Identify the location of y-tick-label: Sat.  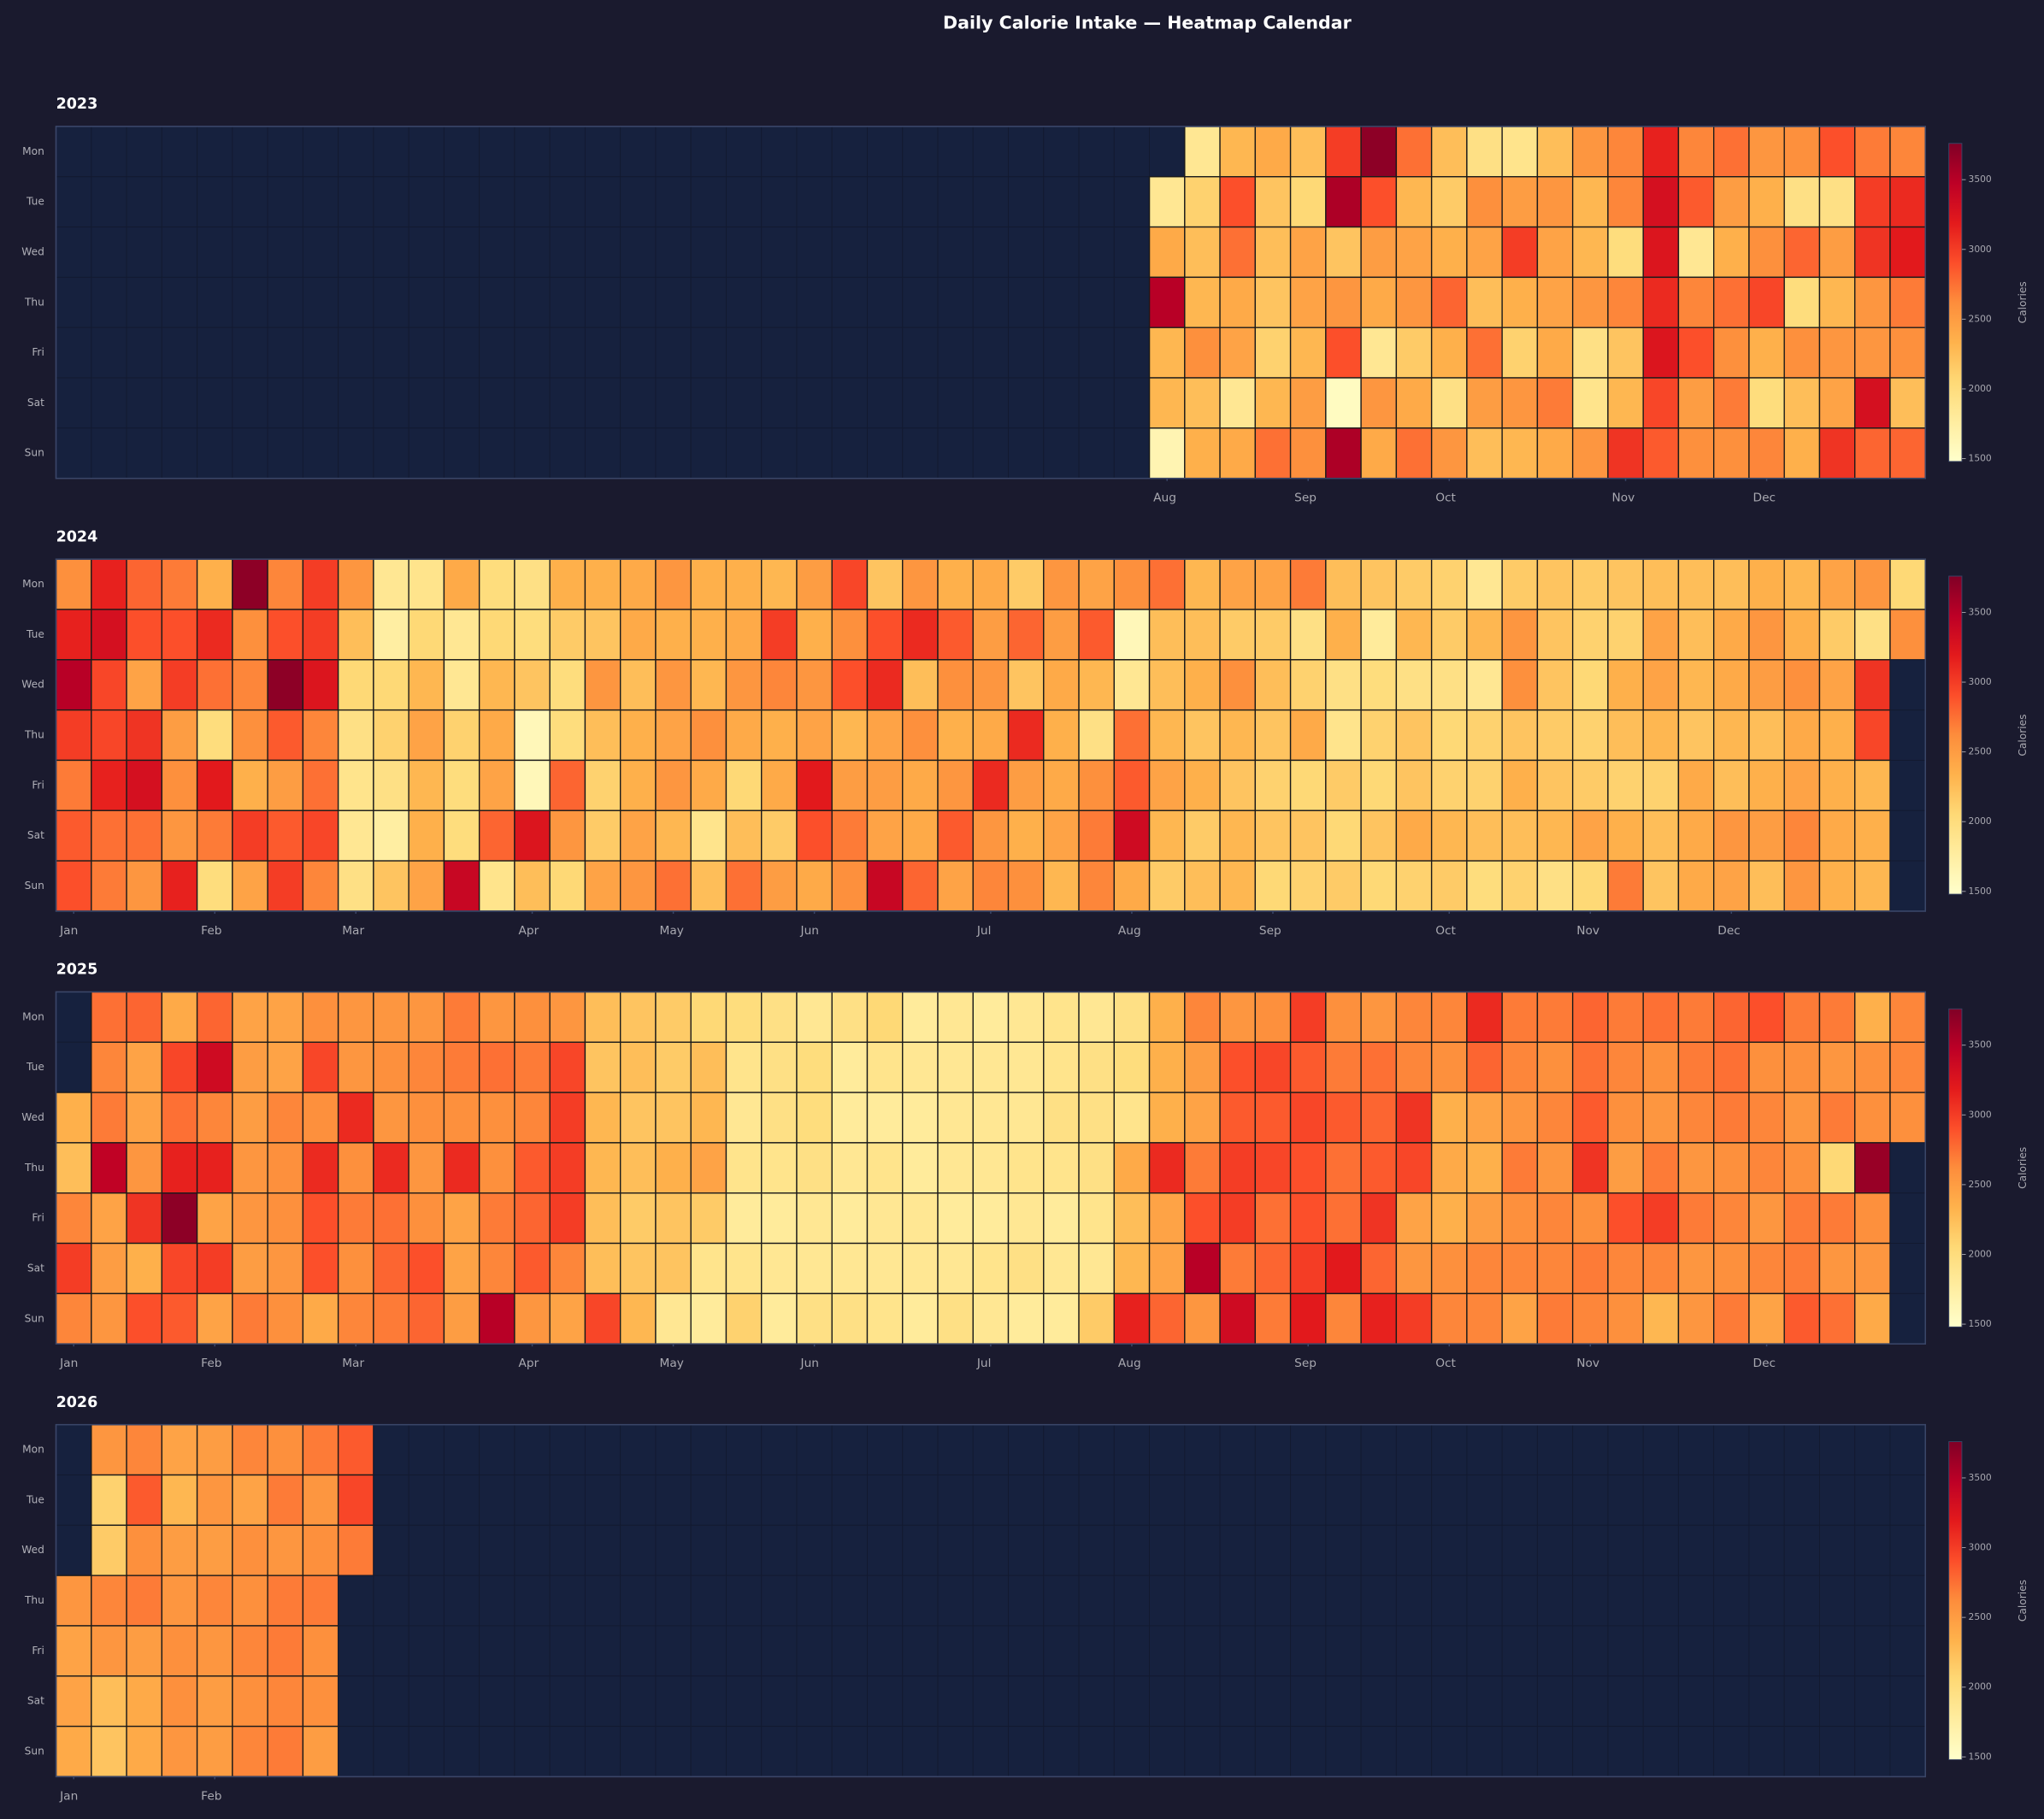
(36, 835).